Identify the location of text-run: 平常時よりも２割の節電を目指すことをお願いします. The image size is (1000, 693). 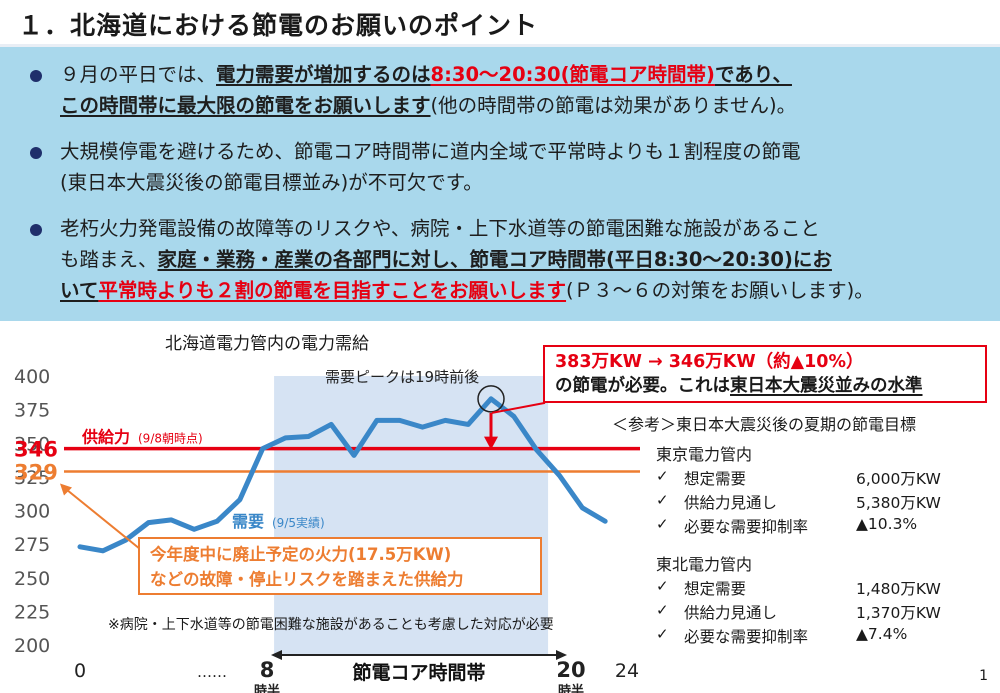
(332, 290).